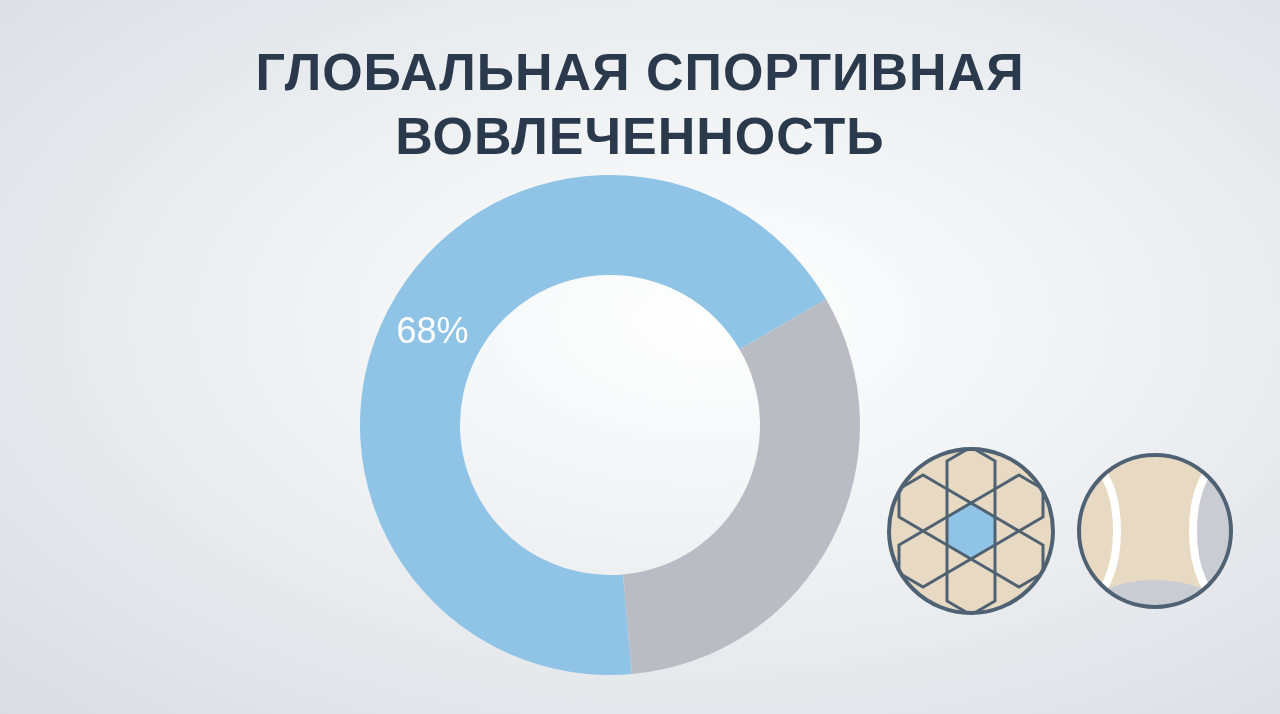 Image resolution: width=1280 pixels, height=714 pixels. What do you see at coordinates (640, 104) in the screenshot?
I see `chart-title: ГЛОБАЛЬНАЯ СПОРТИВНАЯ ВОВЛЕЧЕННОСТЬ` at bounding box center [640, 104].